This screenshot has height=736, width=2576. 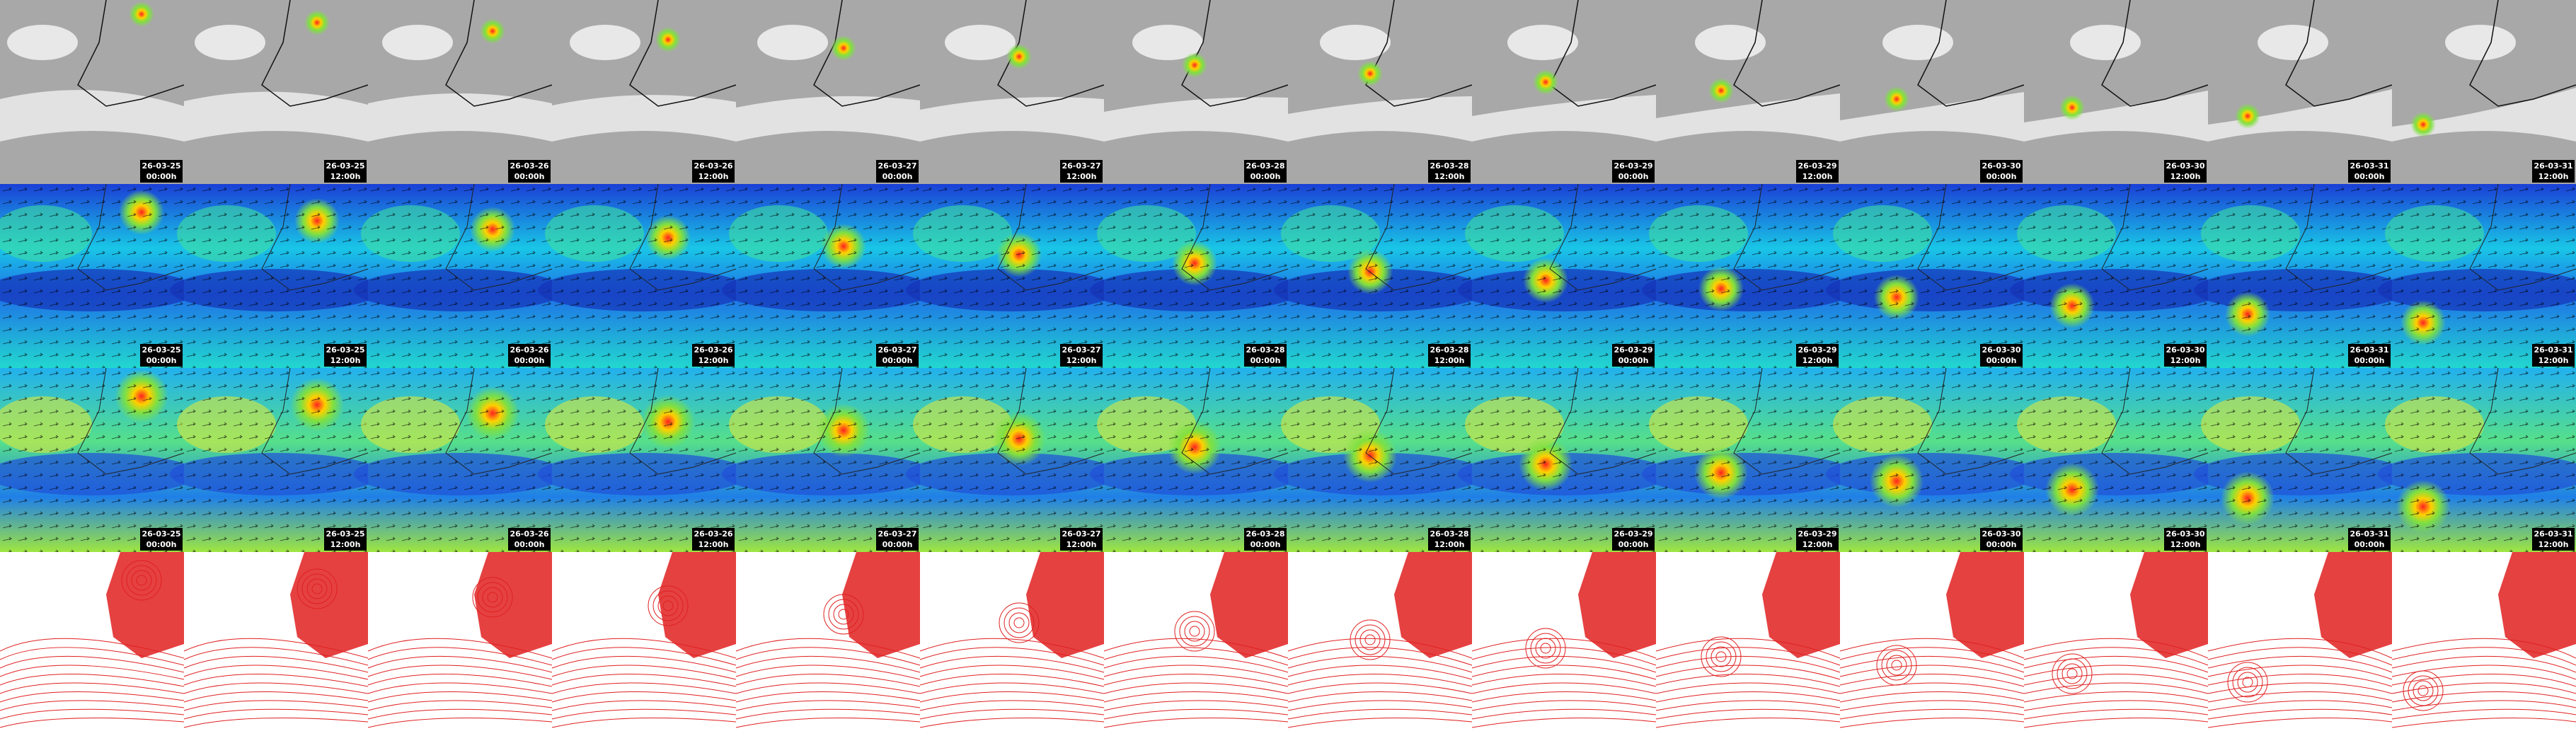 I want to click on land, so click(x=1801, y=605).